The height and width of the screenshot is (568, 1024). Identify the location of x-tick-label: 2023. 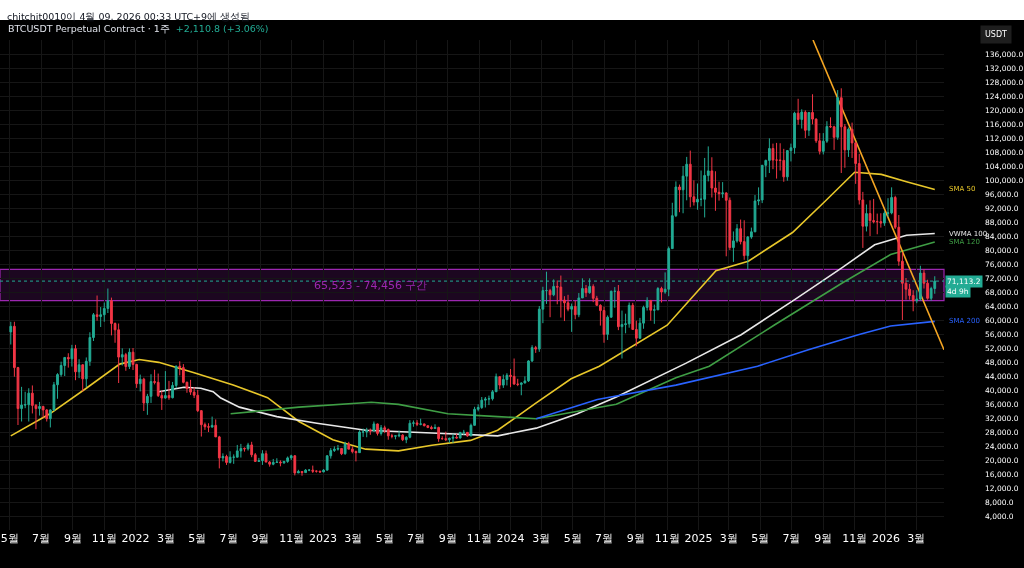
(323, 538).